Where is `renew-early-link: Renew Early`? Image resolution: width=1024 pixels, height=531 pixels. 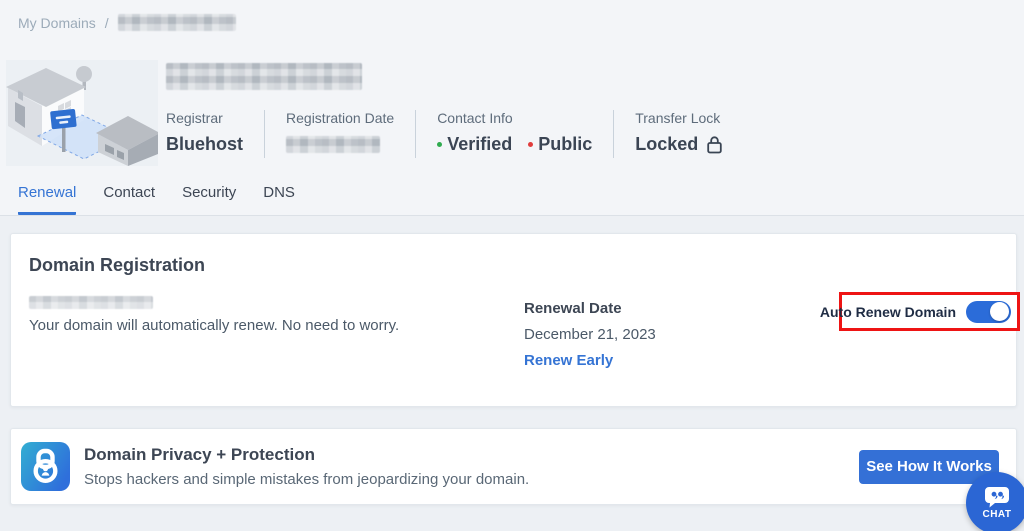
renew-early-link: Renew Early is located at coordinates (569, 360).